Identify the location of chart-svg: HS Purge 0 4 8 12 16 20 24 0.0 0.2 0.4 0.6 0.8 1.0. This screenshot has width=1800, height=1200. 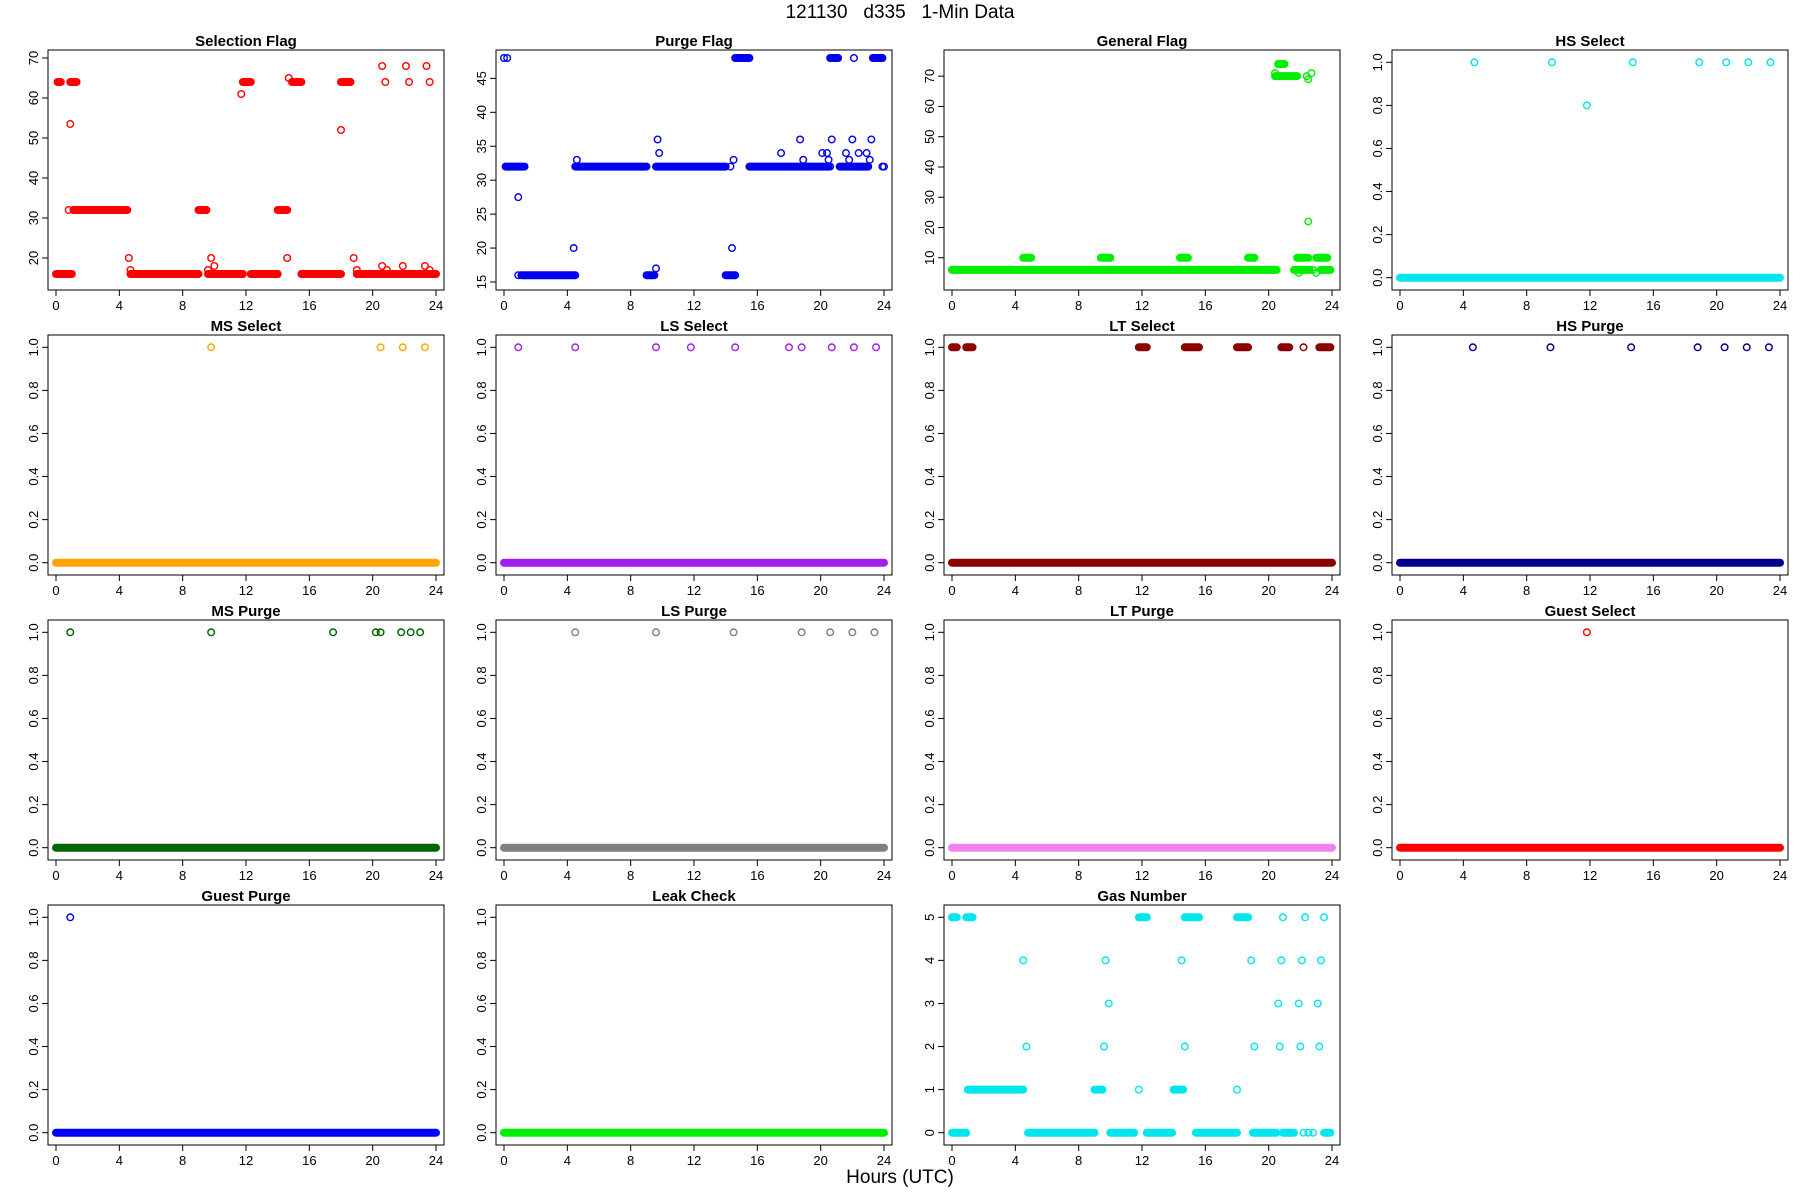
(1579, 458).